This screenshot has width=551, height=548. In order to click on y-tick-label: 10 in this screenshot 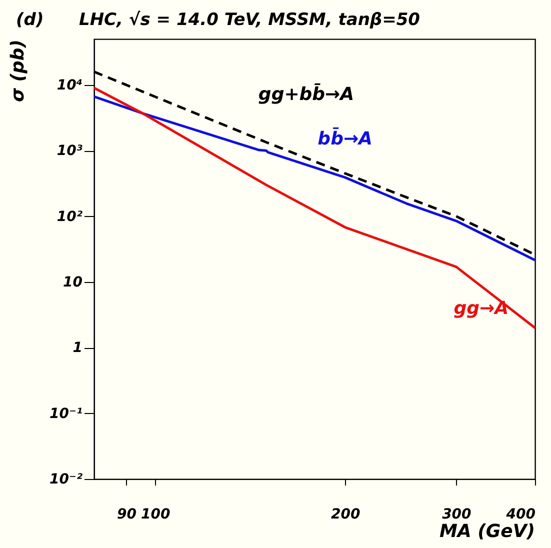, I will do `click(73, 282)`.